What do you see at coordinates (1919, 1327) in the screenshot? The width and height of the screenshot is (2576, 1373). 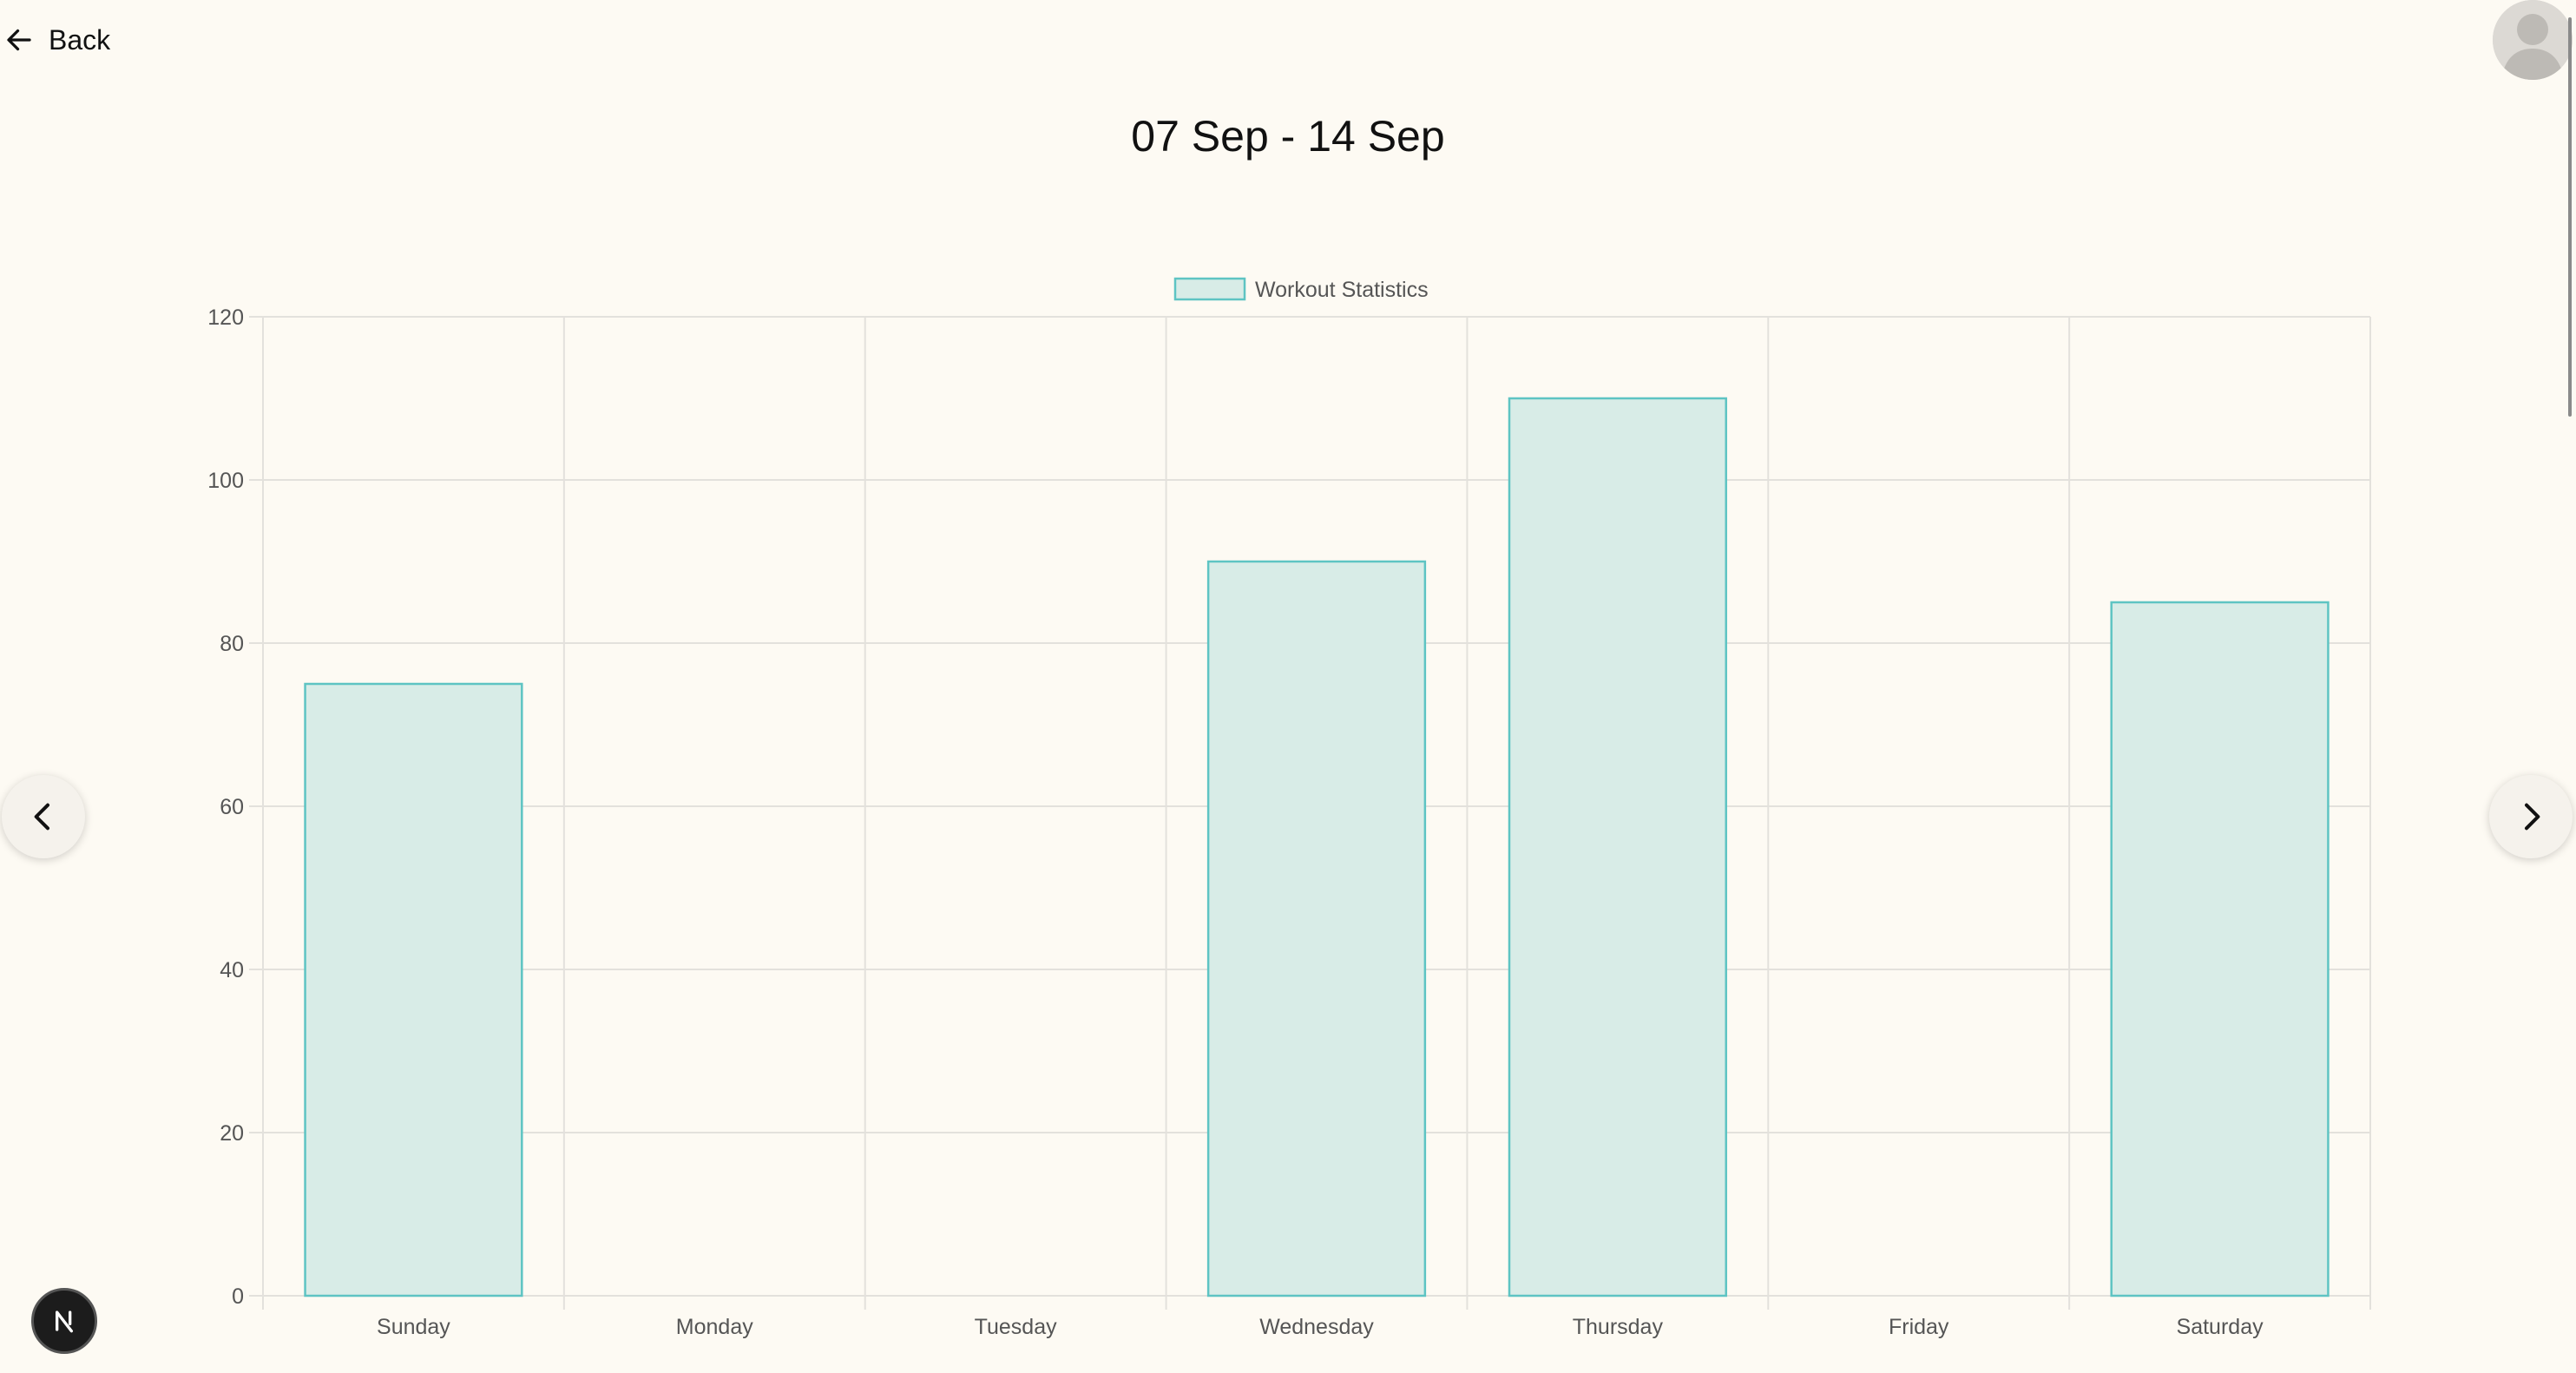 I see `x-tick-label: Friday` at bounding box center [1919, 1327].